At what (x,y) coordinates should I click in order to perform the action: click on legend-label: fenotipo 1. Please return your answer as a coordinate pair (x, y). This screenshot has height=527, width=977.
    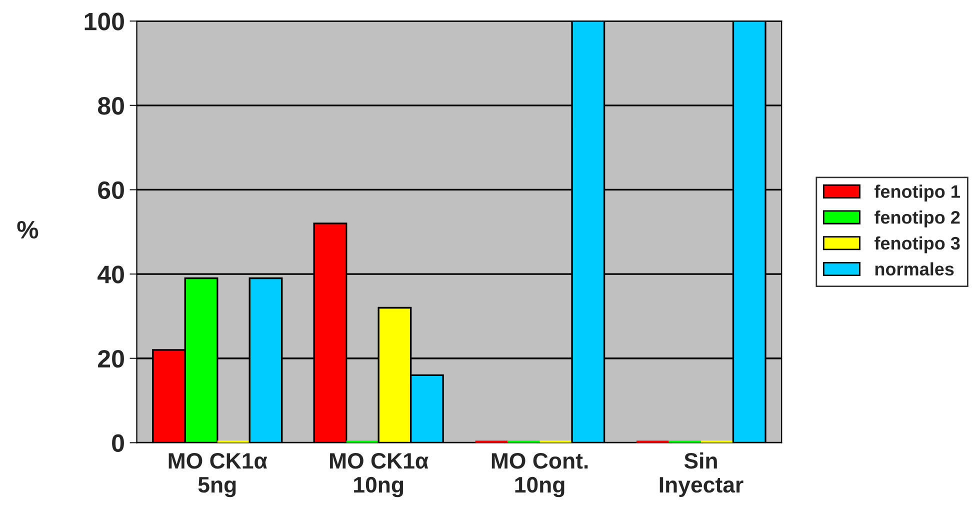
    Looking at the image, I should click on (917, 193).